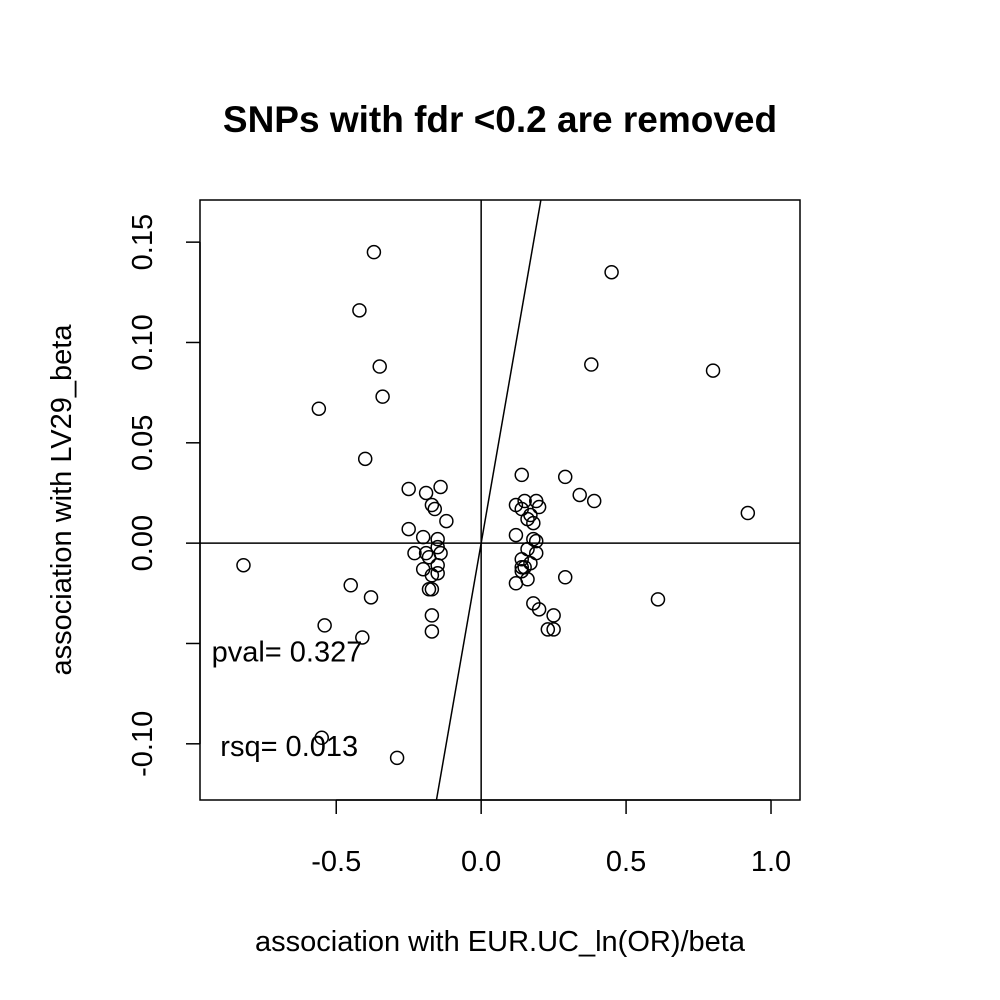 Image resolution: width=1000 pixels, height=1000 pixels. Describe the element at coordinates (481, 862) in the screenshot. I see `x-tick-label: 0.0` at that location.